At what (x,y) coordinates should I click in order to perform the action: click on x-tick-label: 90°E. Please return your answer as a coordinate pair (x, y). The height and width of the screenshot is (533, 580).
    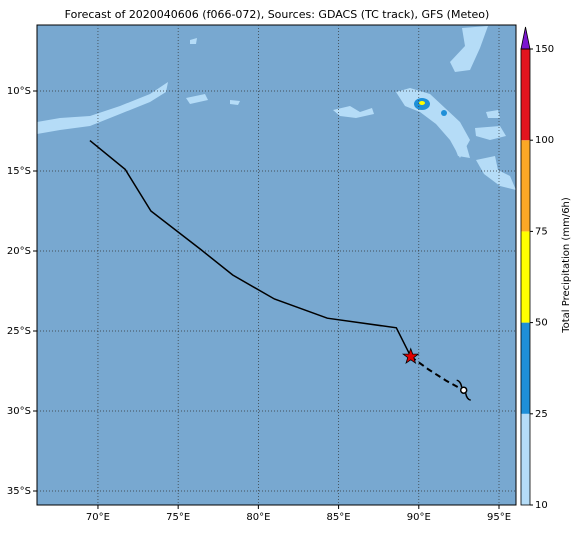
    Looking at the image, I should click on (419, 517).